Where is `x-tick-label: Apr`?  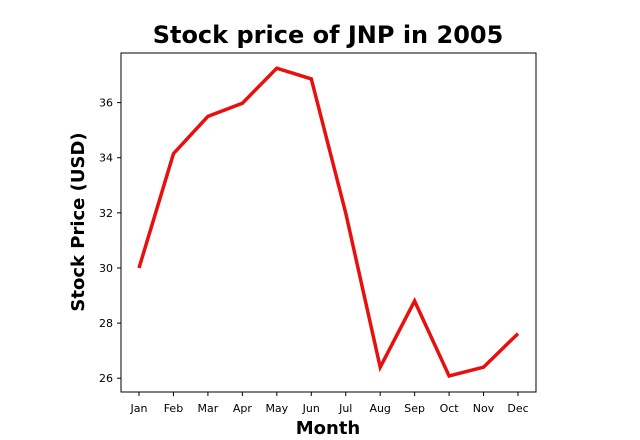 x-tick-label: Apr is located at coordinates (243, 408).